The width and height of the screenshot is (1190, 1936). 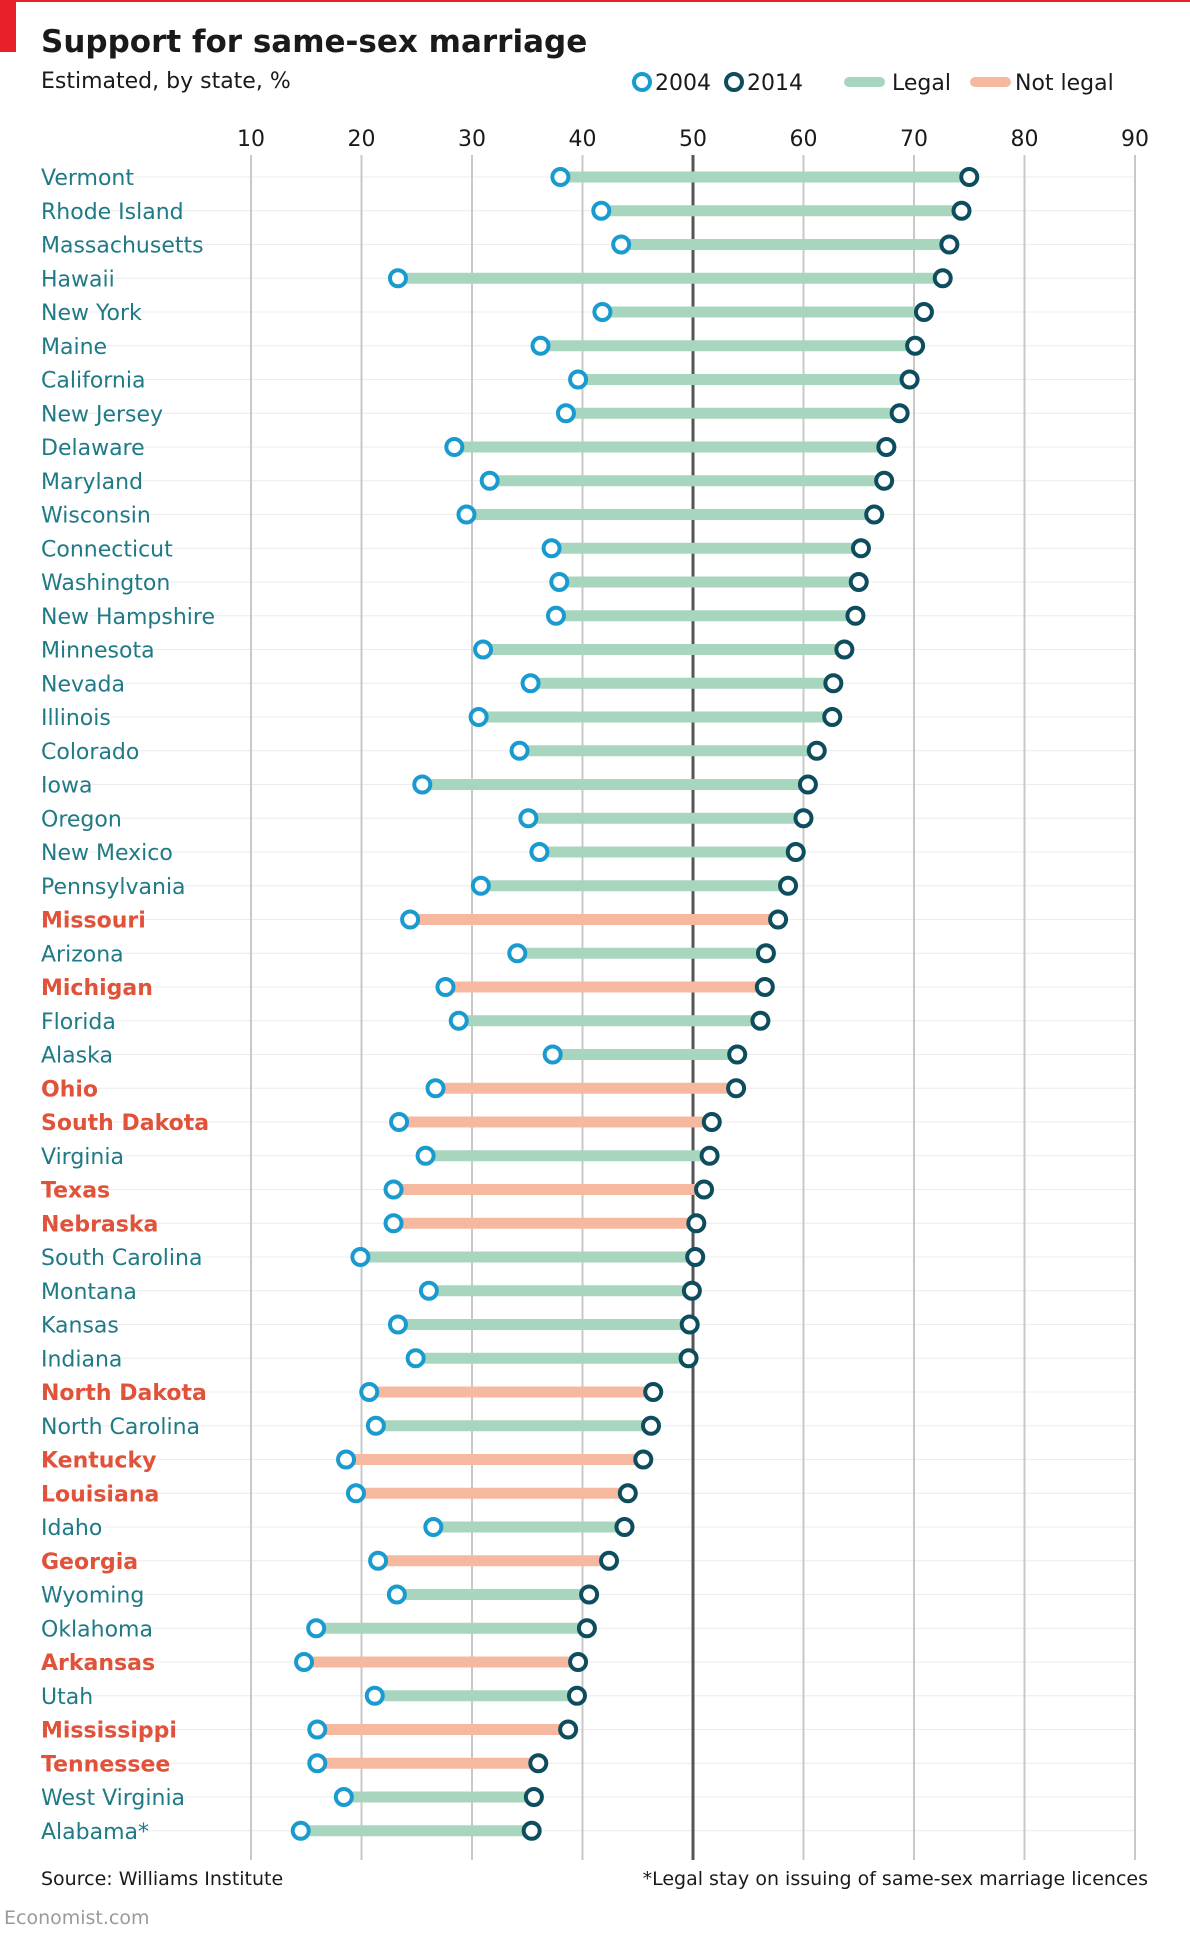 I want to click on legend-2014-marker, so click(x=734, y=82).